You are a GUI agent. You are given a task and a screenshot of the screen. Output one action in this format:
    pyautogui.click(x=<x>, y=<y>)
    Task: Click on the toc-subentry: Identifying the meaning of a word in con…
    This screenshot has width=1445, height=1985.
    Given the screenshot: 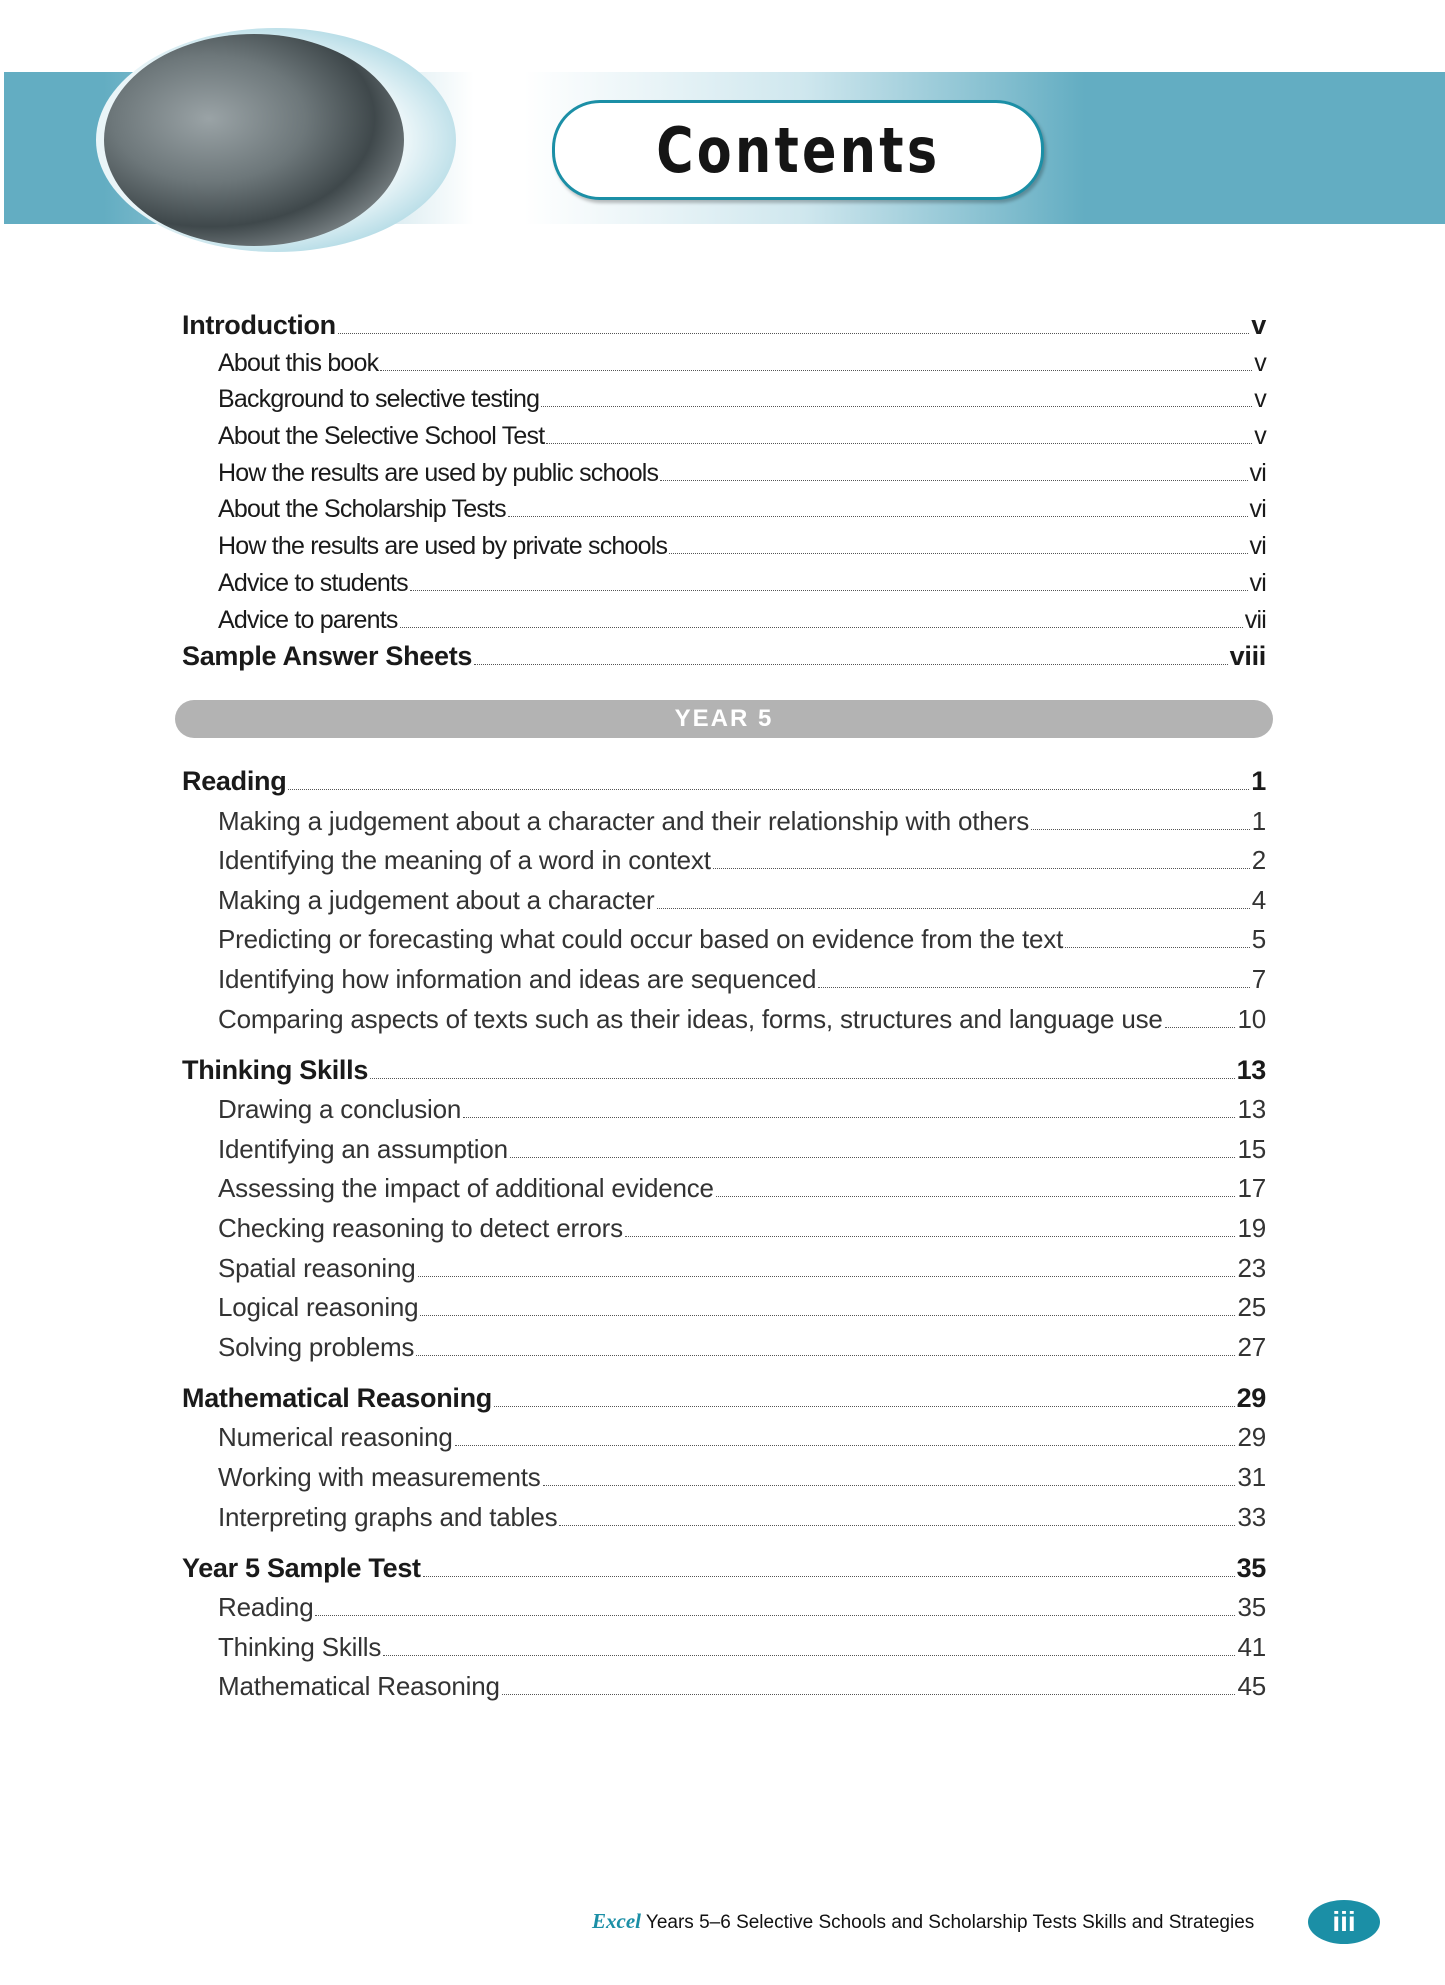 What is the action you would take?
    pyautogui.click(x=724, y=857)
    